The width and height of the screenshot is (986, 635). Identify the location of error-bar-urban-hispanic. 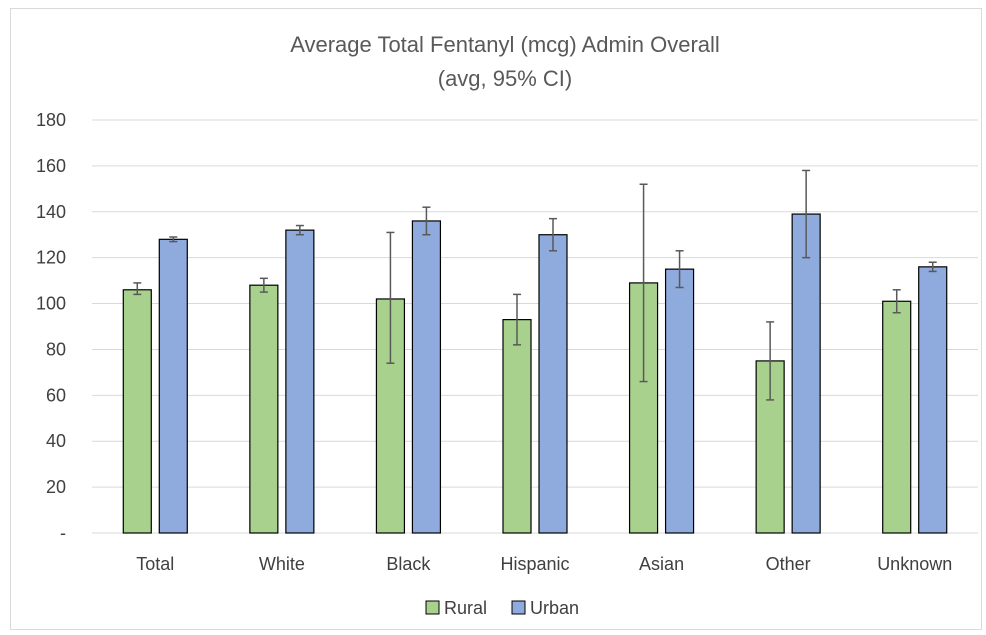
(553, 234).